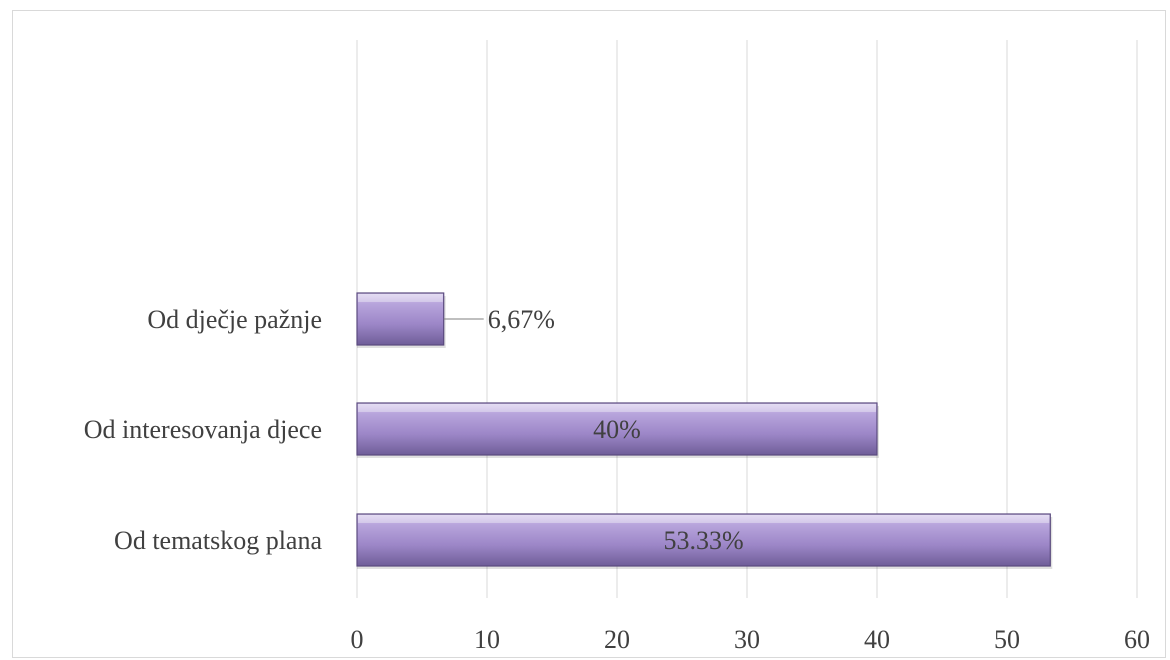 This screenshot has height=660, width=1170. Describe the element at coordinates (747, 639) in the screenshot. I see `x-tick-label: 30` at that location.